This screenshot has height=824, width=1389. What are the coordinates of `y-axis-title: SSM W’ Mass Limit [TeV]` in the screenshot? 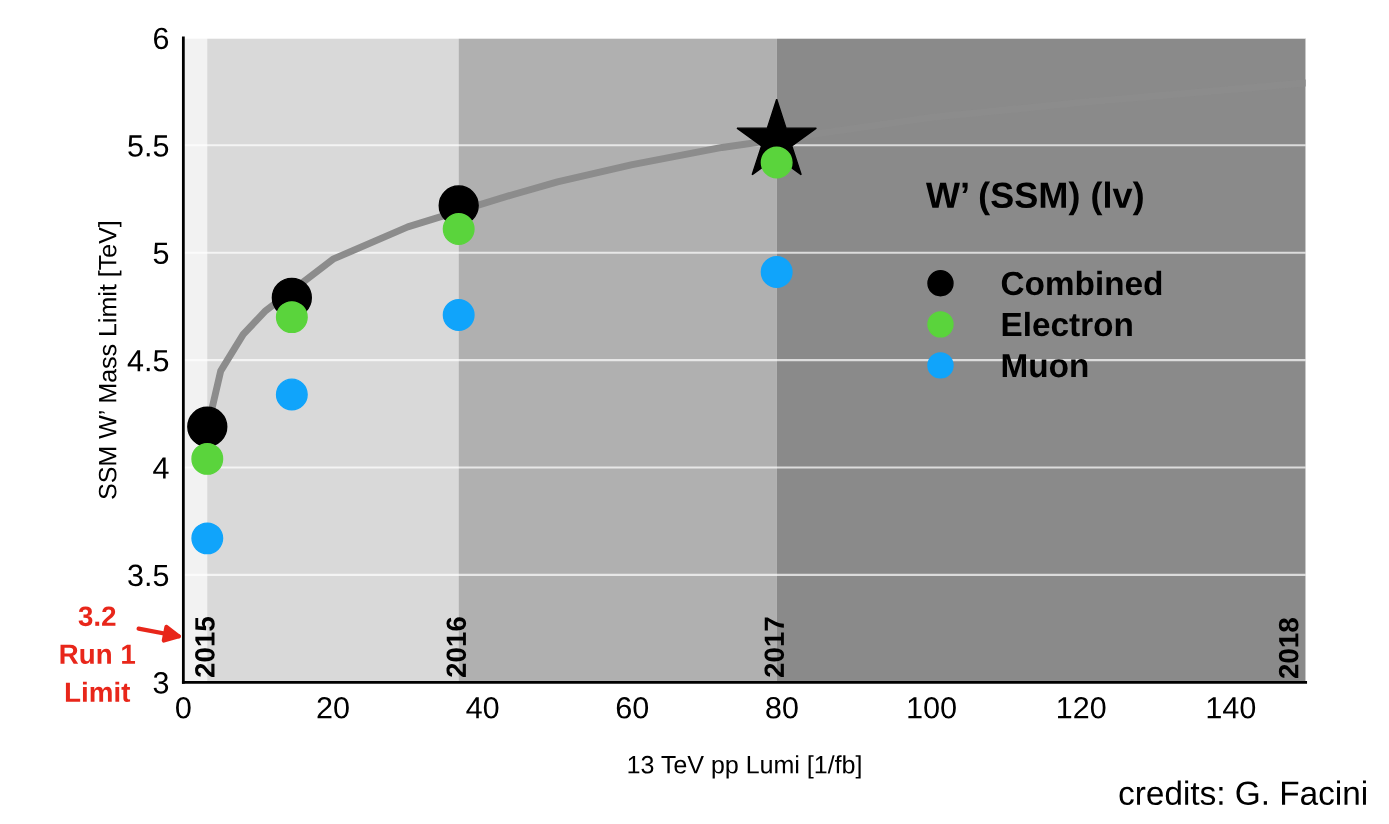 It's located at (110, 360).